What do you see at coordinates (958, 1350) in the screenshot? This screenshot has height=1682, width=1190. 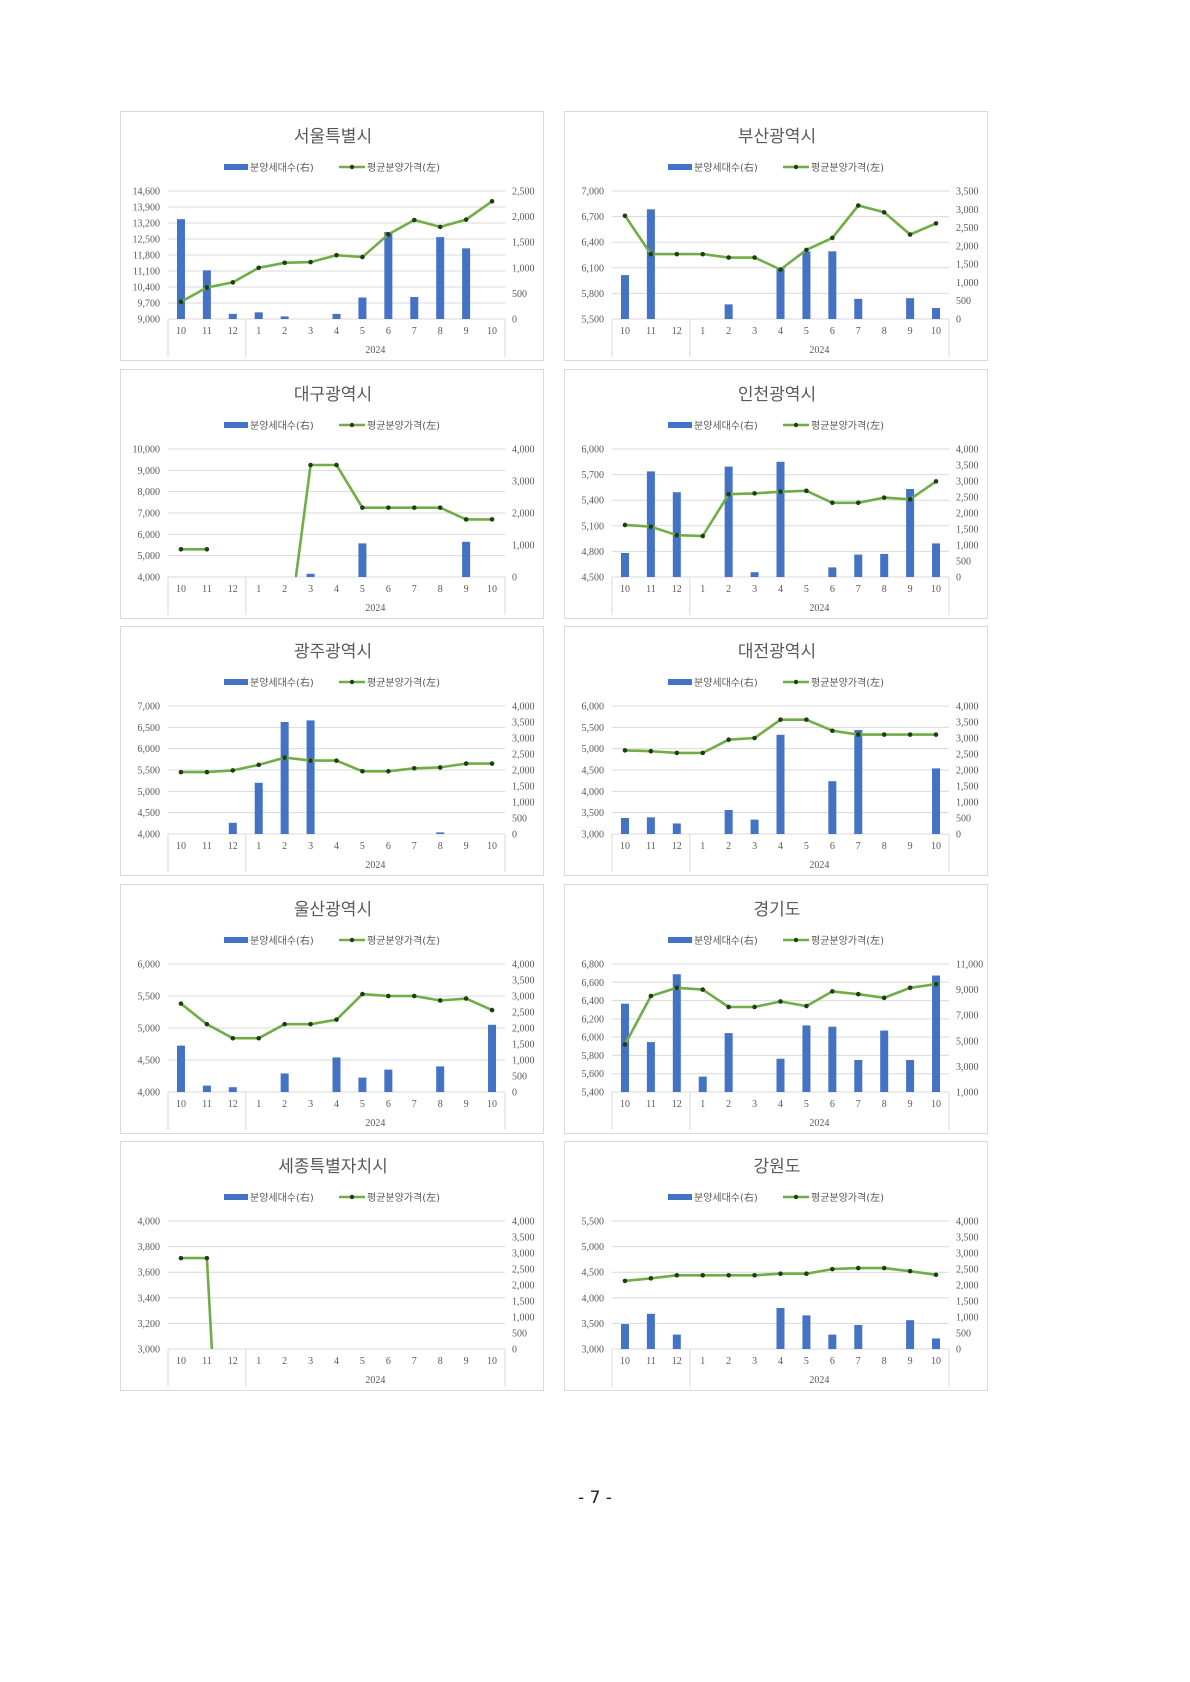 I see `right-axis-tick: 0` at bounding box center [958, 1350].